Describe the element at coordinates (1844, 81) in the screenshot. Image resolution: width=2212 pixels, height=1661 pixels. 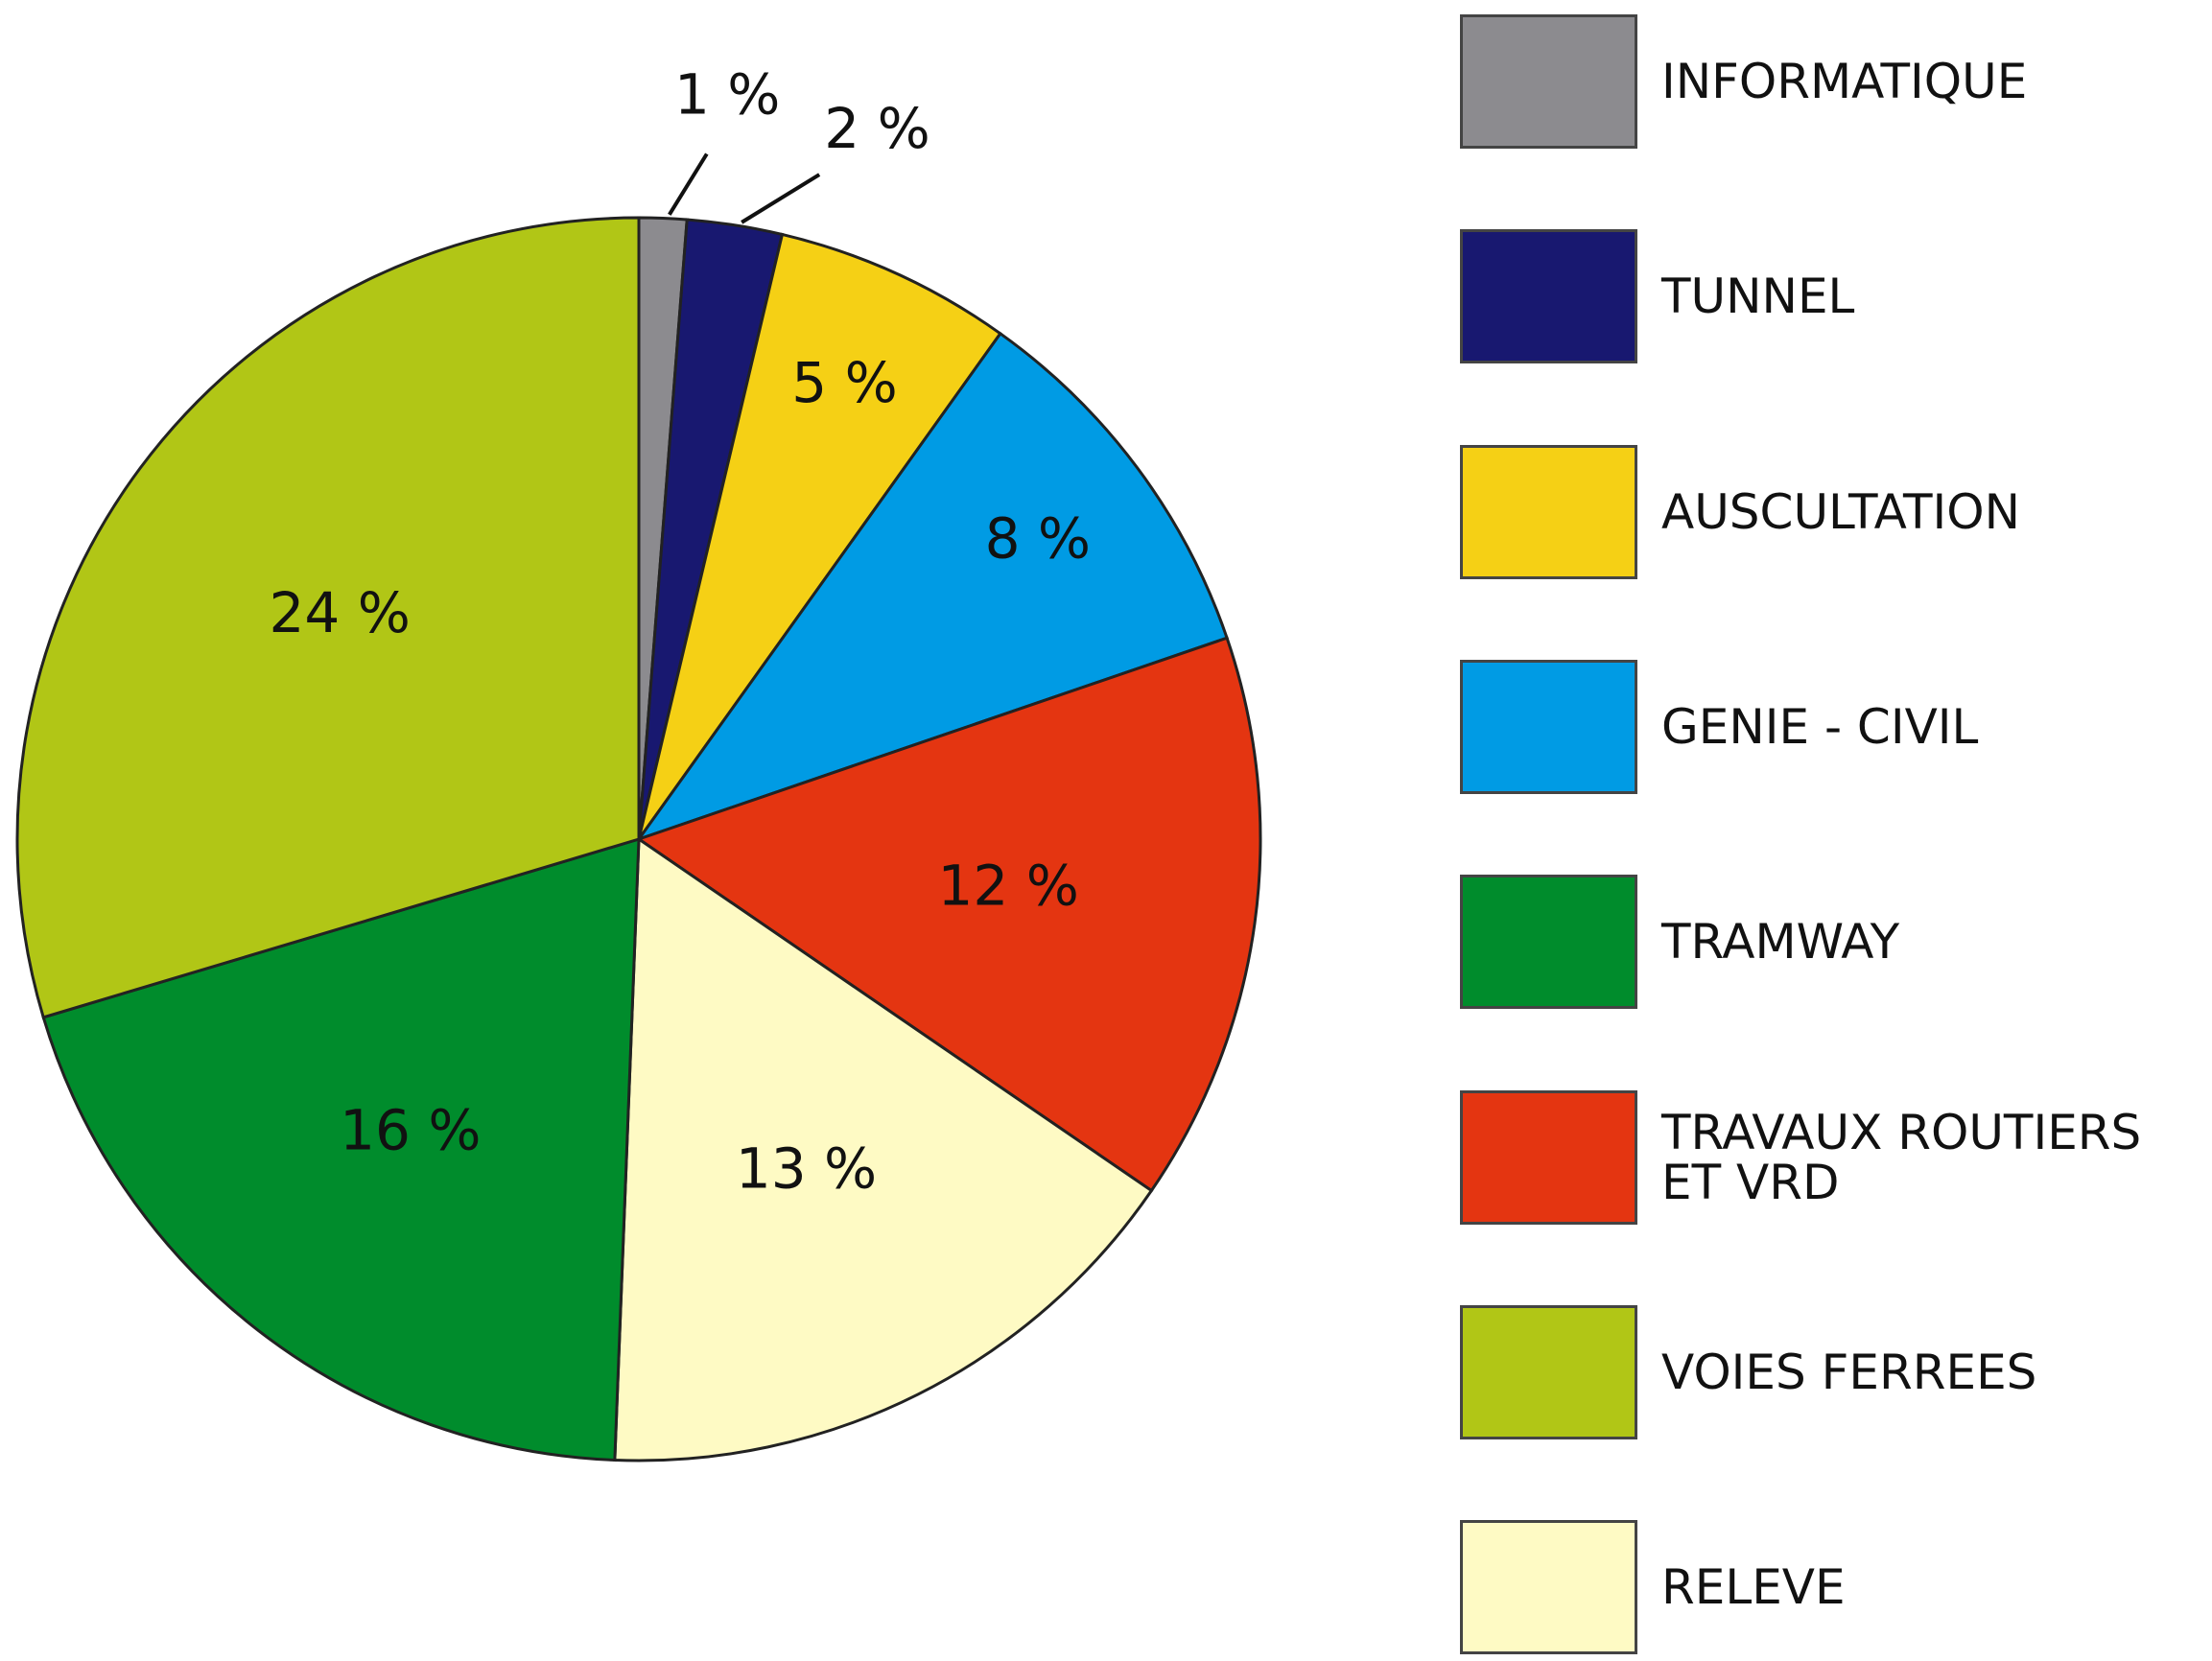
I see `legend-label: INFORMATIQUE` at that location.